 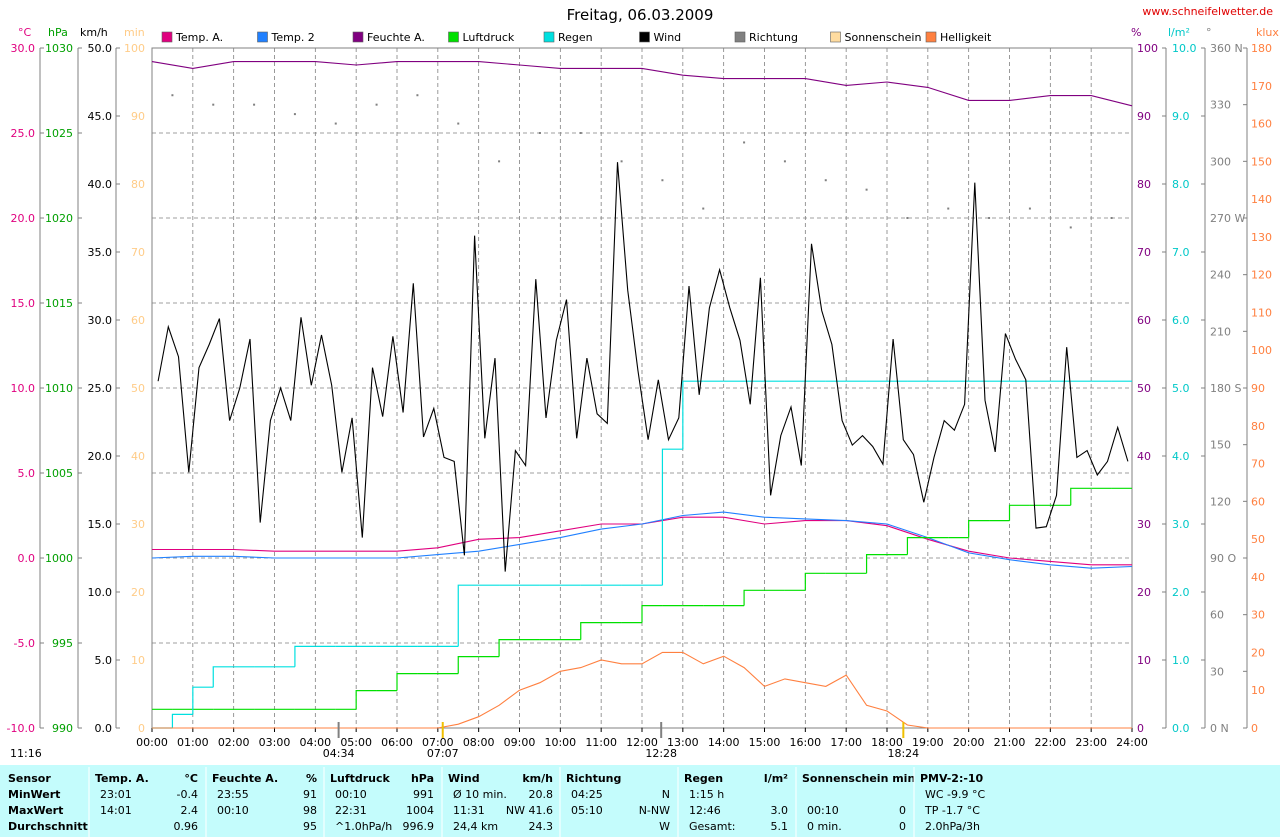 What do you see at coordinates (351, 794) in the screenshot?
I see `table-cell: 00:10` at bounding box center [351, 794].